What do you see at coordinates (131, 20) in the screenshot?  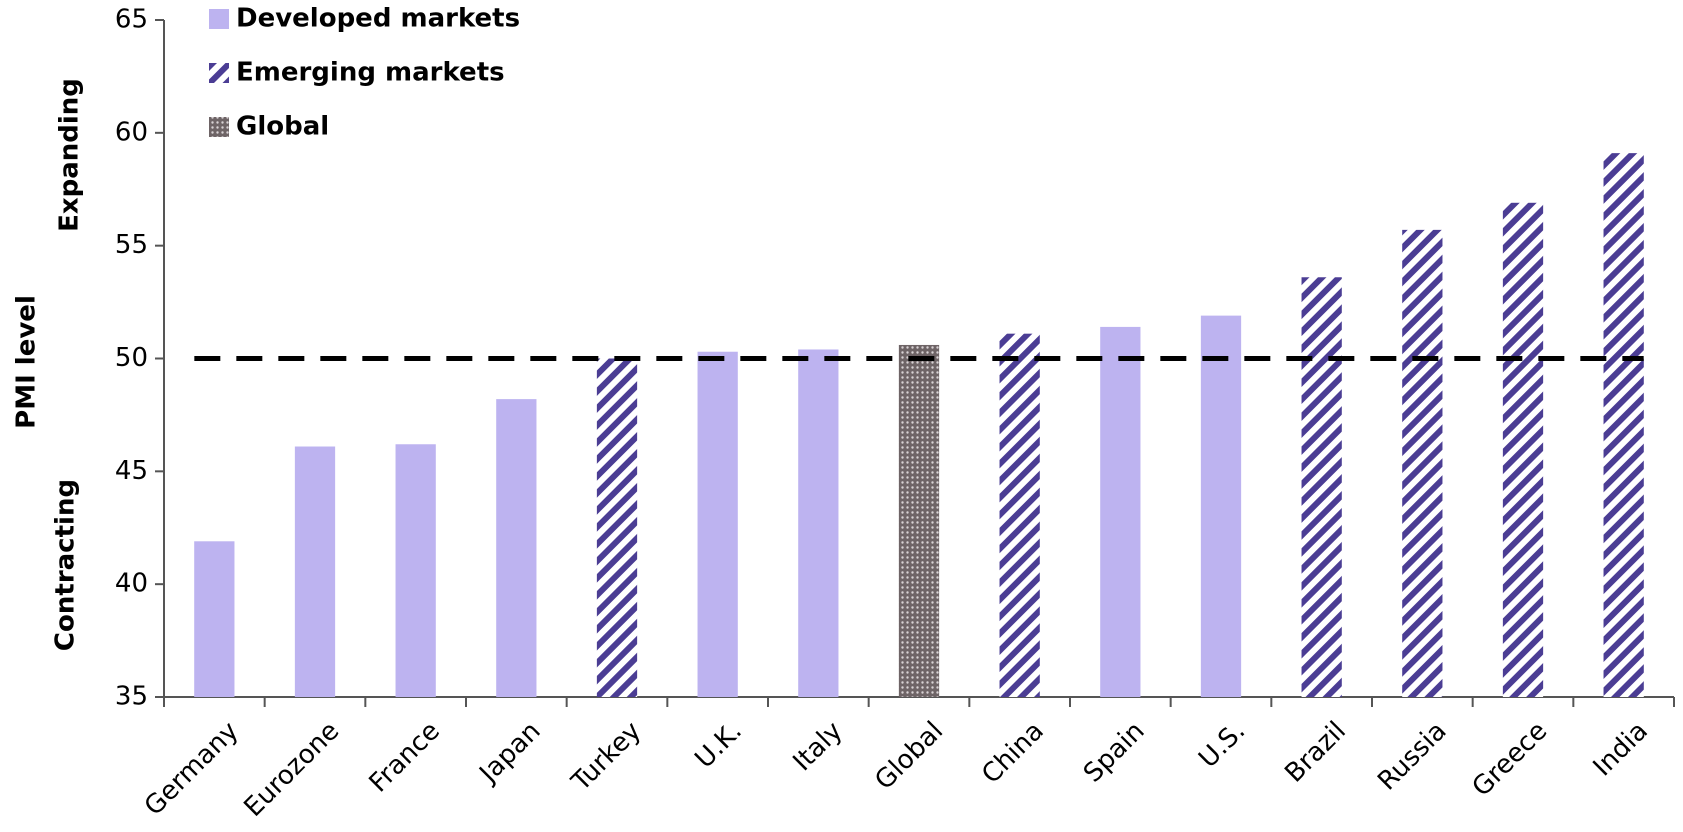 I see `y-tick-label: 65` at bounding box center [131, 20].